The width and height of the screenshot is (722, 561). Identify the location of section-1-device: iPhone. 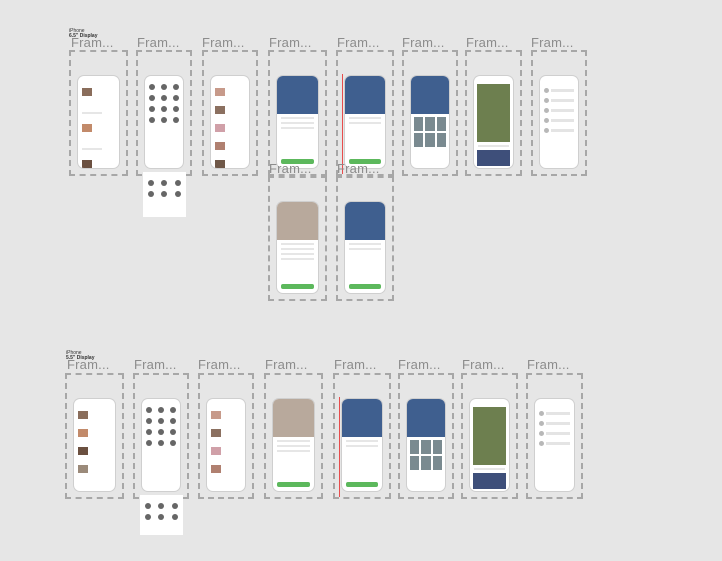
(77, 31).